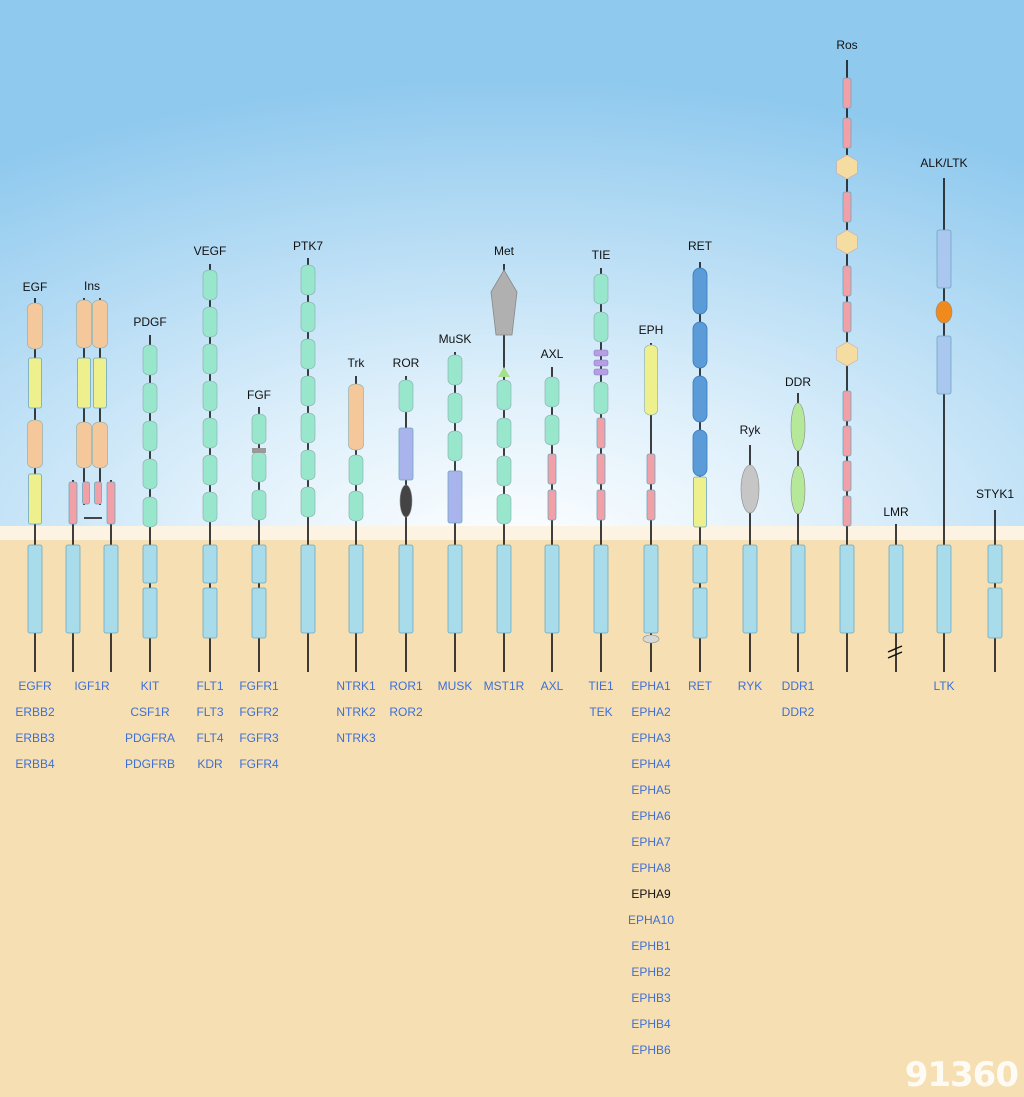 Image resolution: width=1024 pixels, height=1097 pixels. What do you see at coordinates (651, 712) in the screenshot?
I see `gene-label: EPHA2` at bounding box center [651, 712].